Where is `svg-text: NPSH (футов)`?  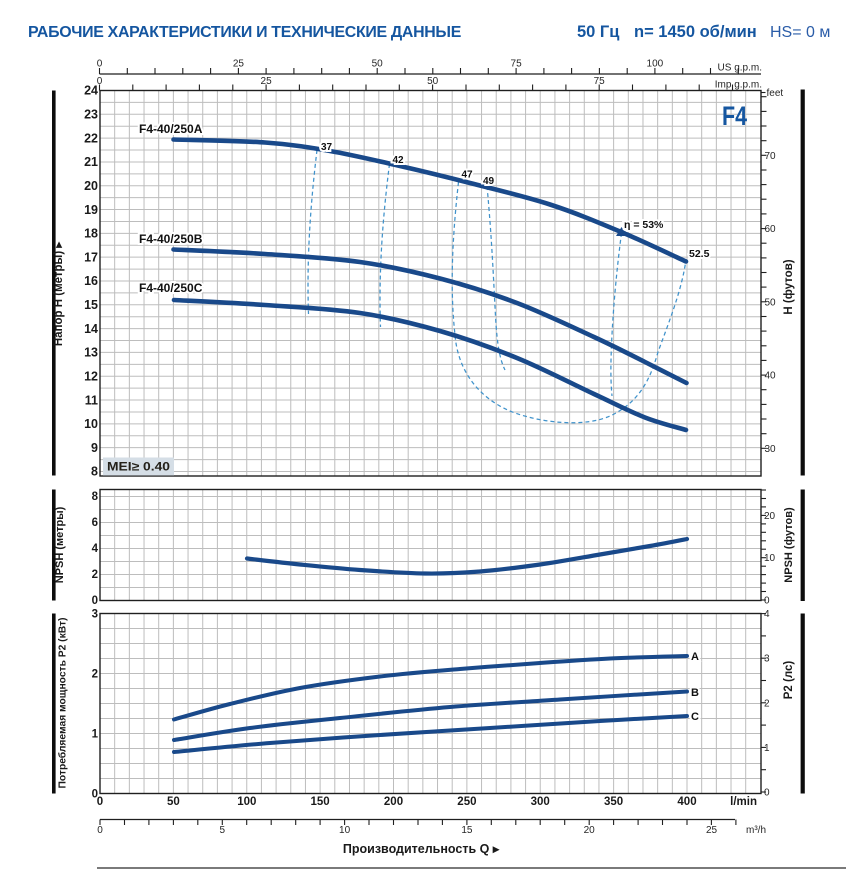 svg-text: NPSH (футов) is located at coordinates (789, 545).